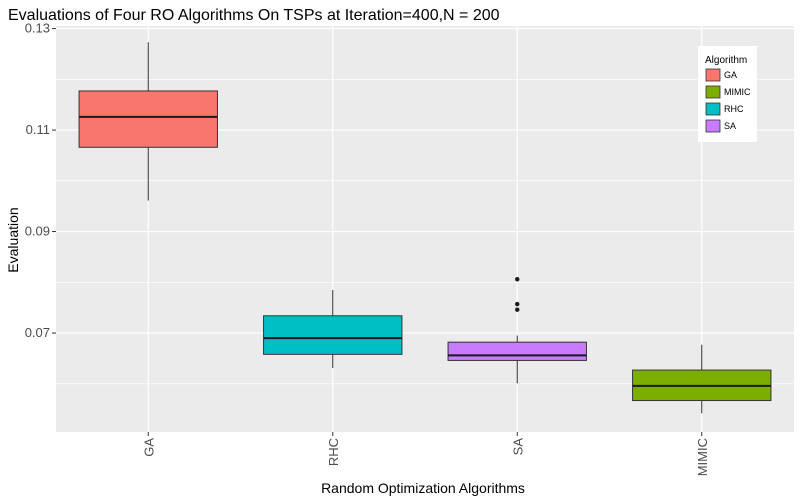 Image resolution: width=800 pixels, height=500 pixels. Describe the element at coordinates (713, 75) in the screenshot. I see `legend-key-ga` at that location.